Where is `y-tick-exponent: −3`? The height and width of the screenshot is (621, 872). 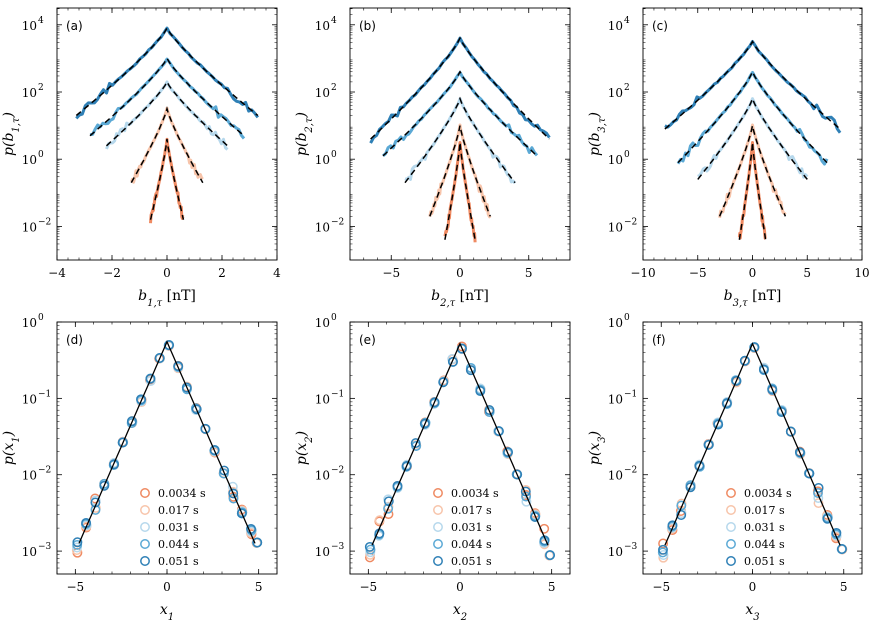 y-tick-exponent: −3 is located at coordinates (338, 547).